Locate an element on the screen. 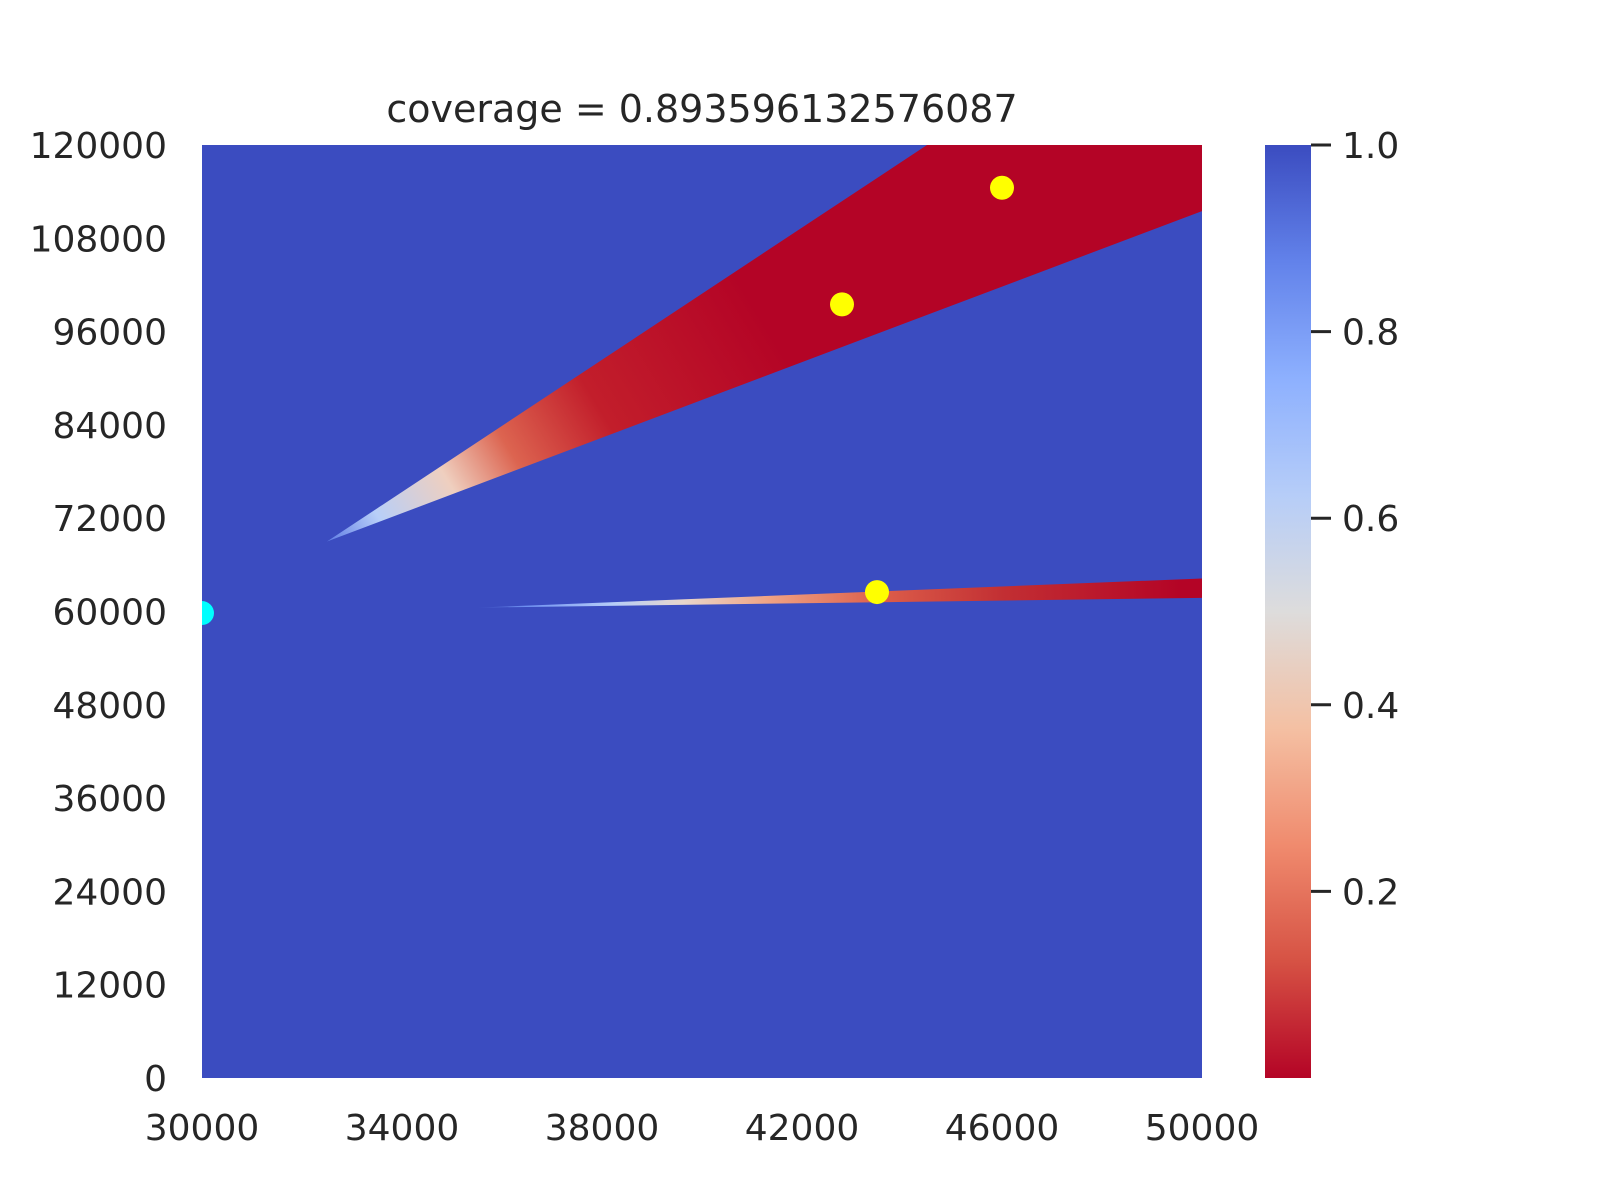 Image resolution: width=1600 pixels, height=1200 pixels. colorbar-tick-label: 0.6 is located at coordinates (1370, 519).